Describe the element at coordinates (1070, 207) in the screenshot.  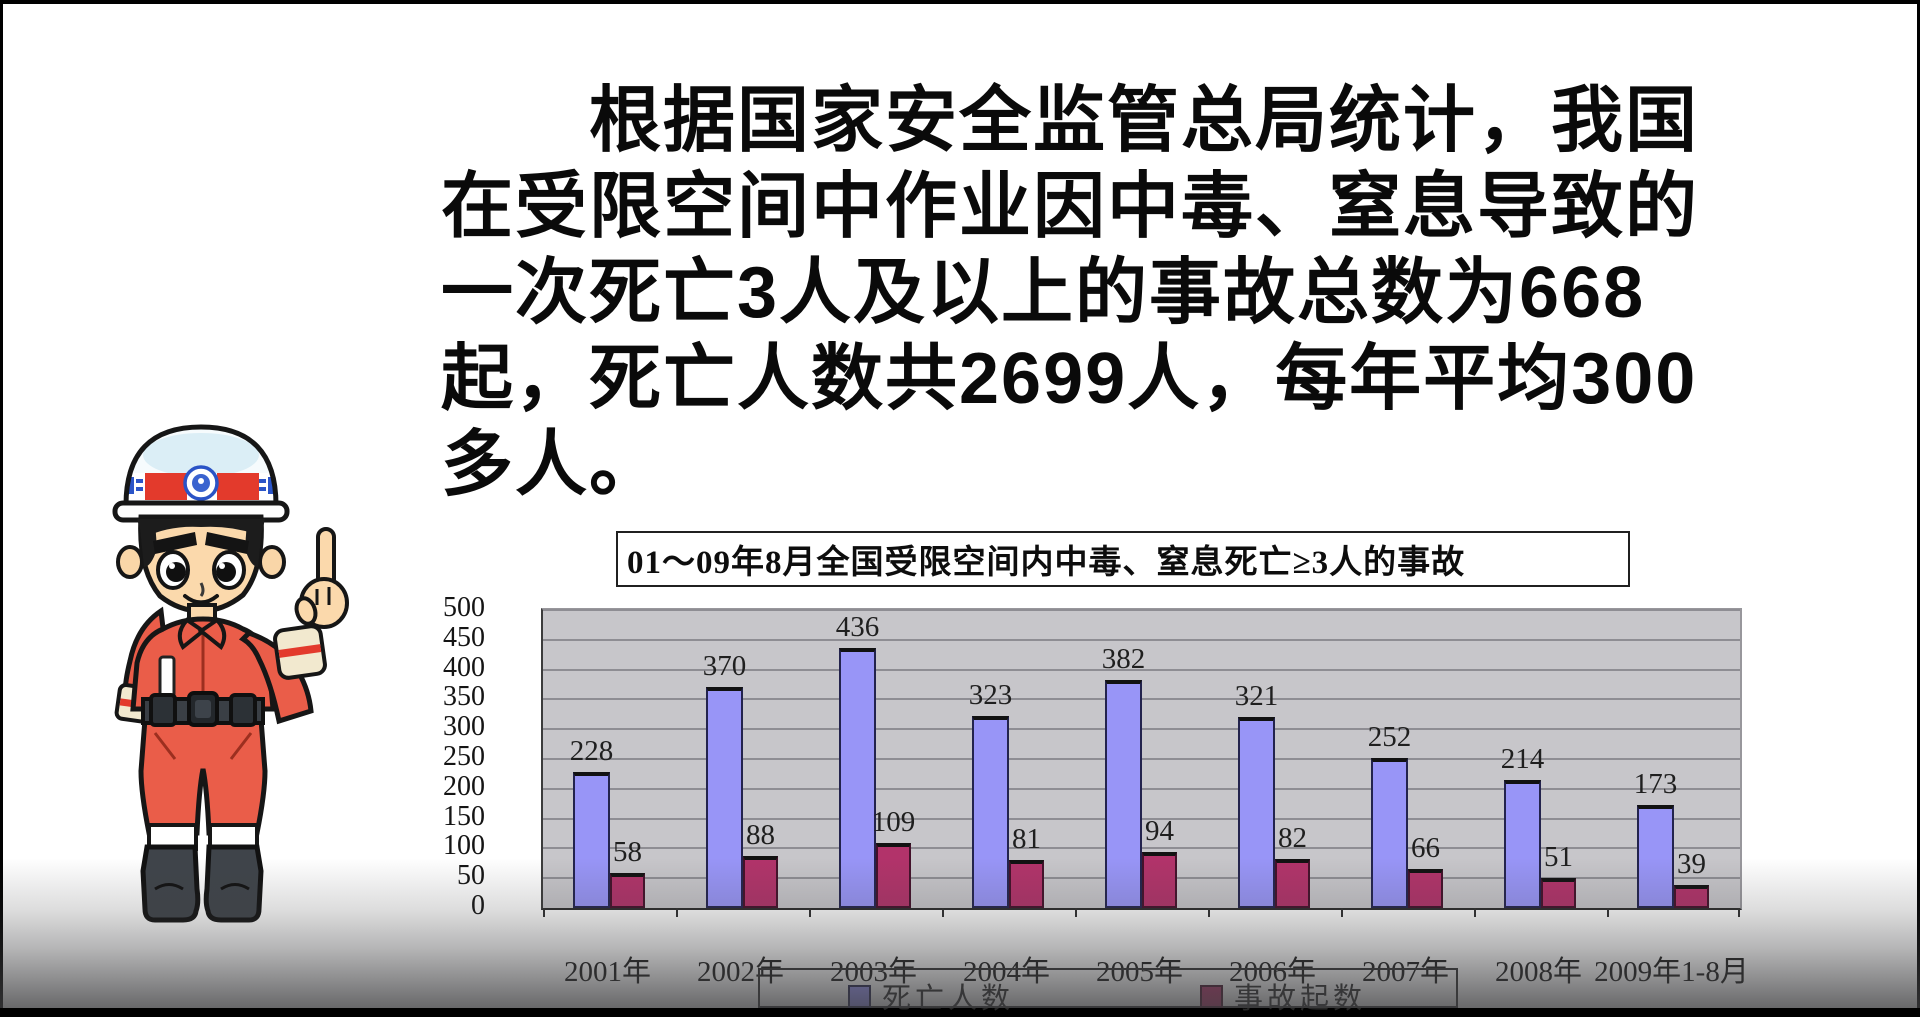
I see `paragraph-line: 在受限空间中作业因中毒、窒息导致的` at that location.